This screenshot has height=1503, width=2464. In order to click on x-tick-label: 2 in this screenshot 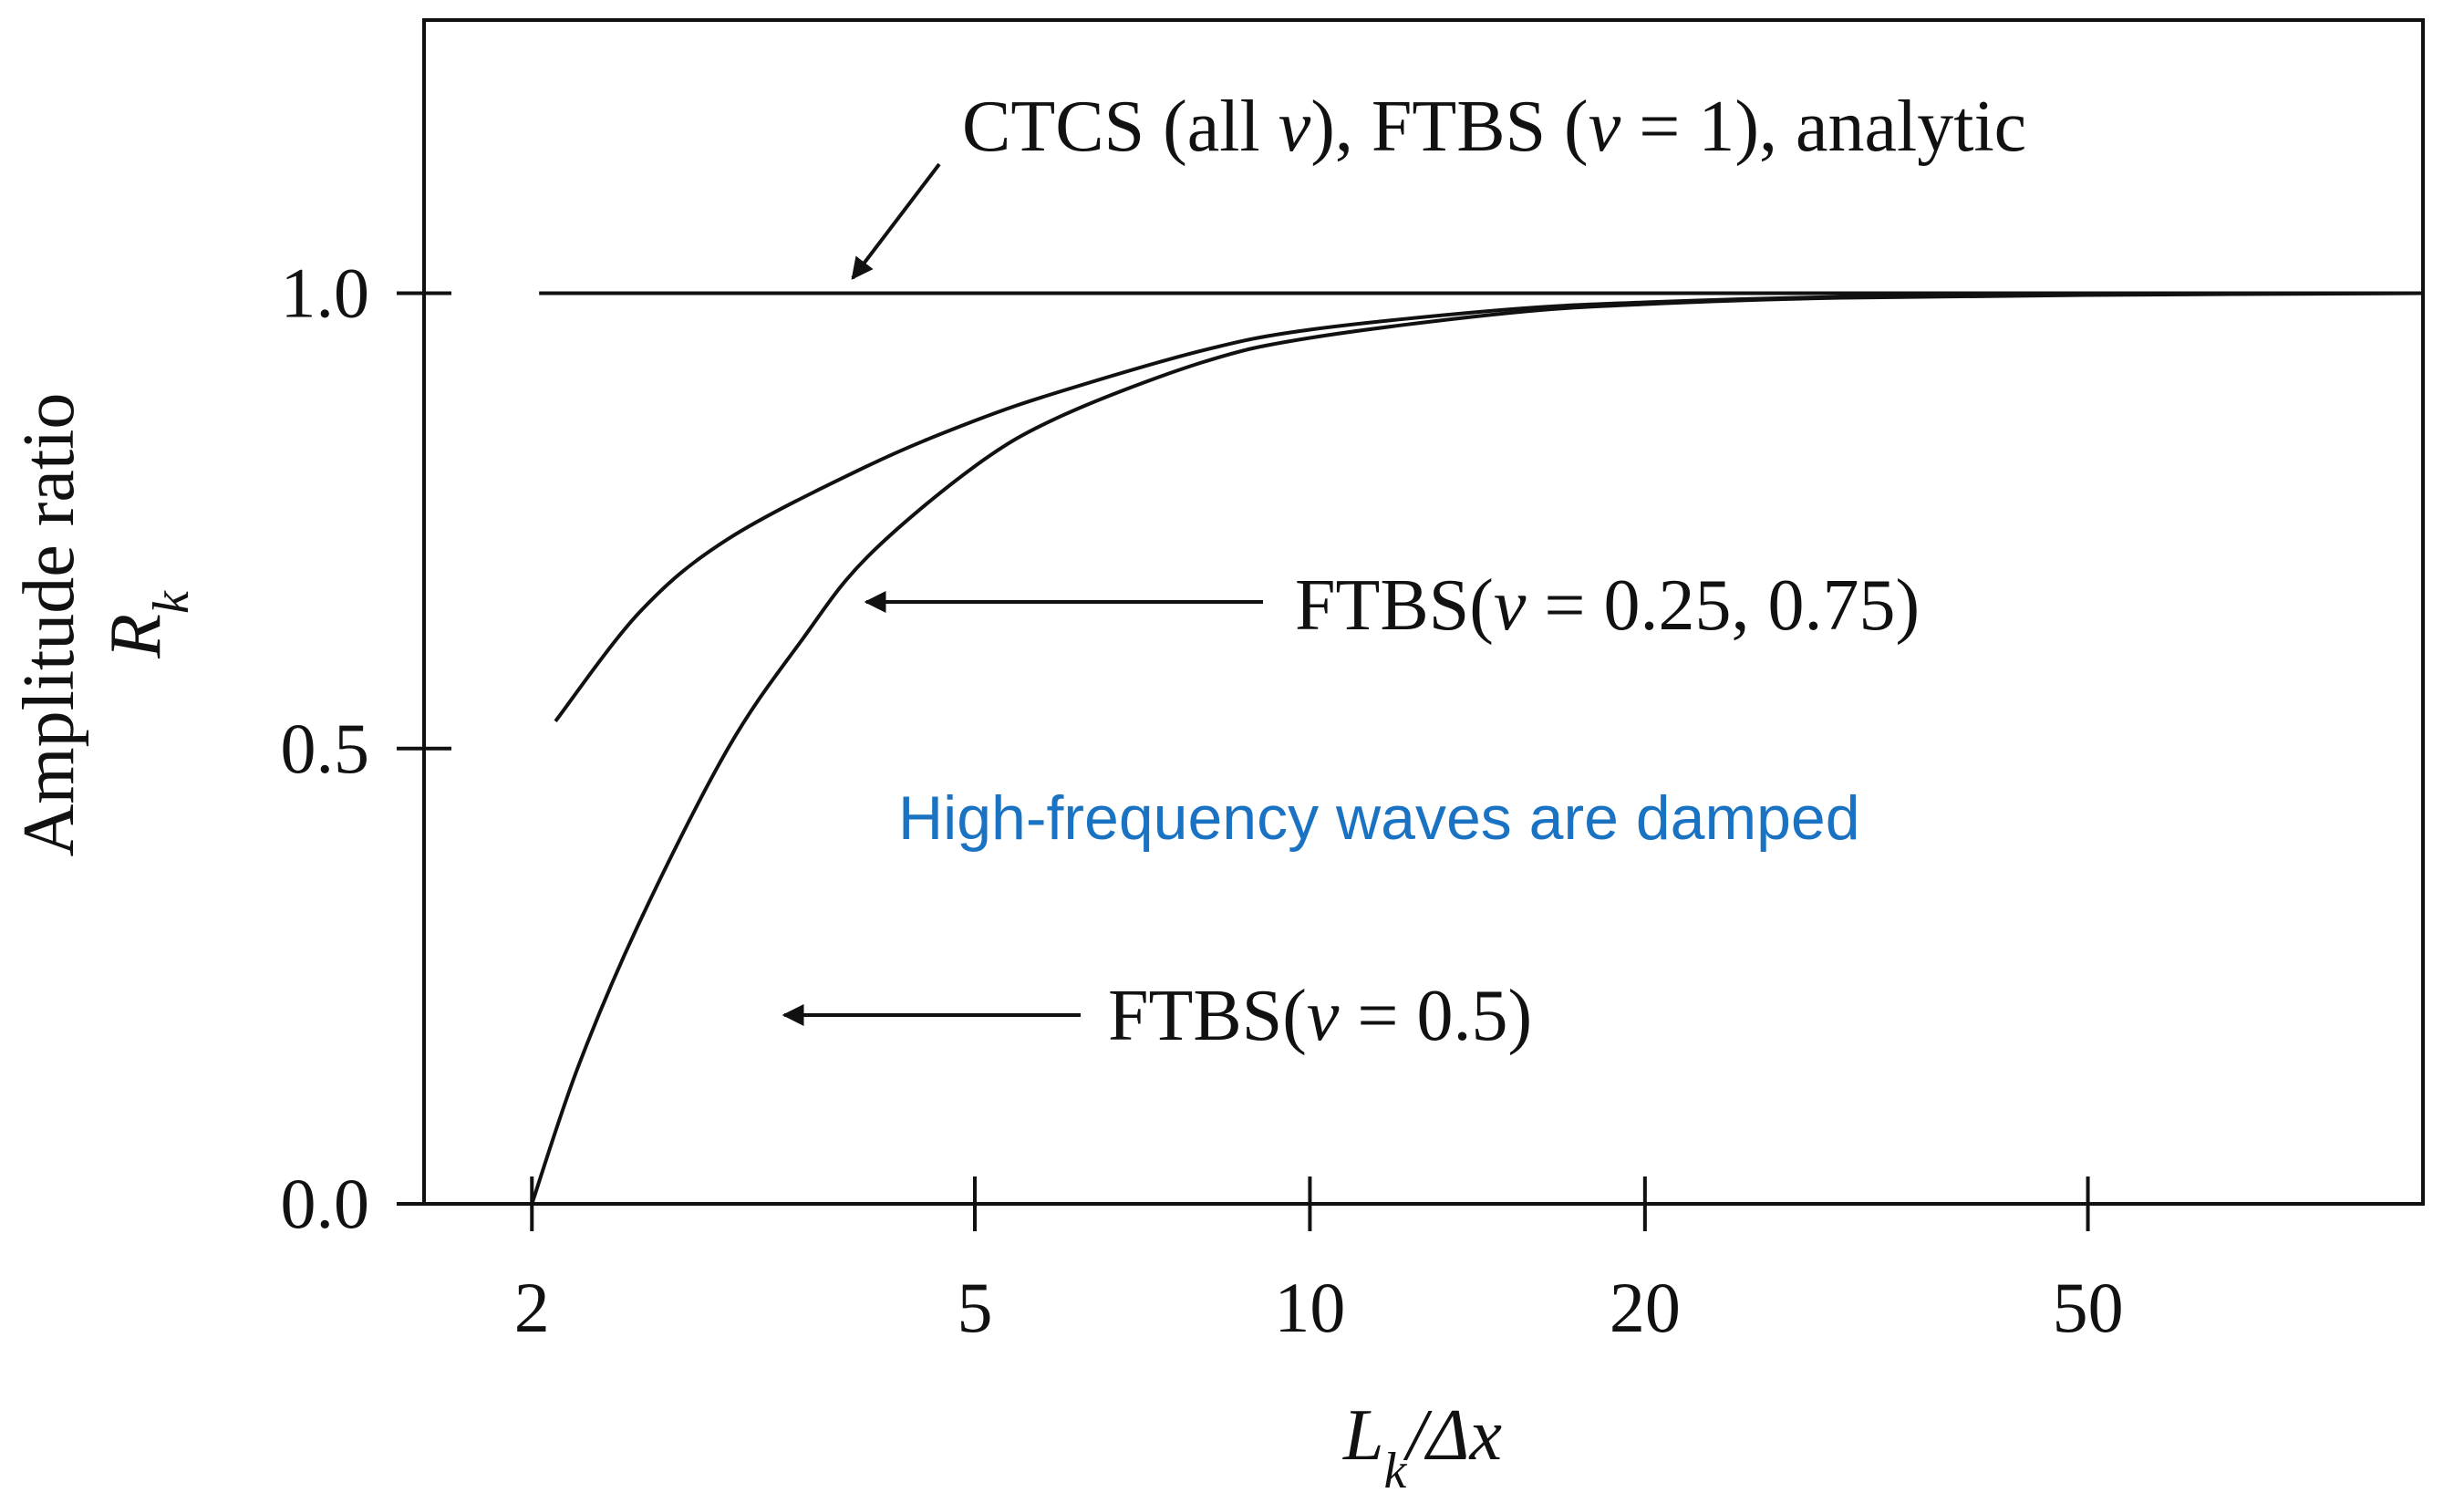, I will do `click(532, 1307)`.